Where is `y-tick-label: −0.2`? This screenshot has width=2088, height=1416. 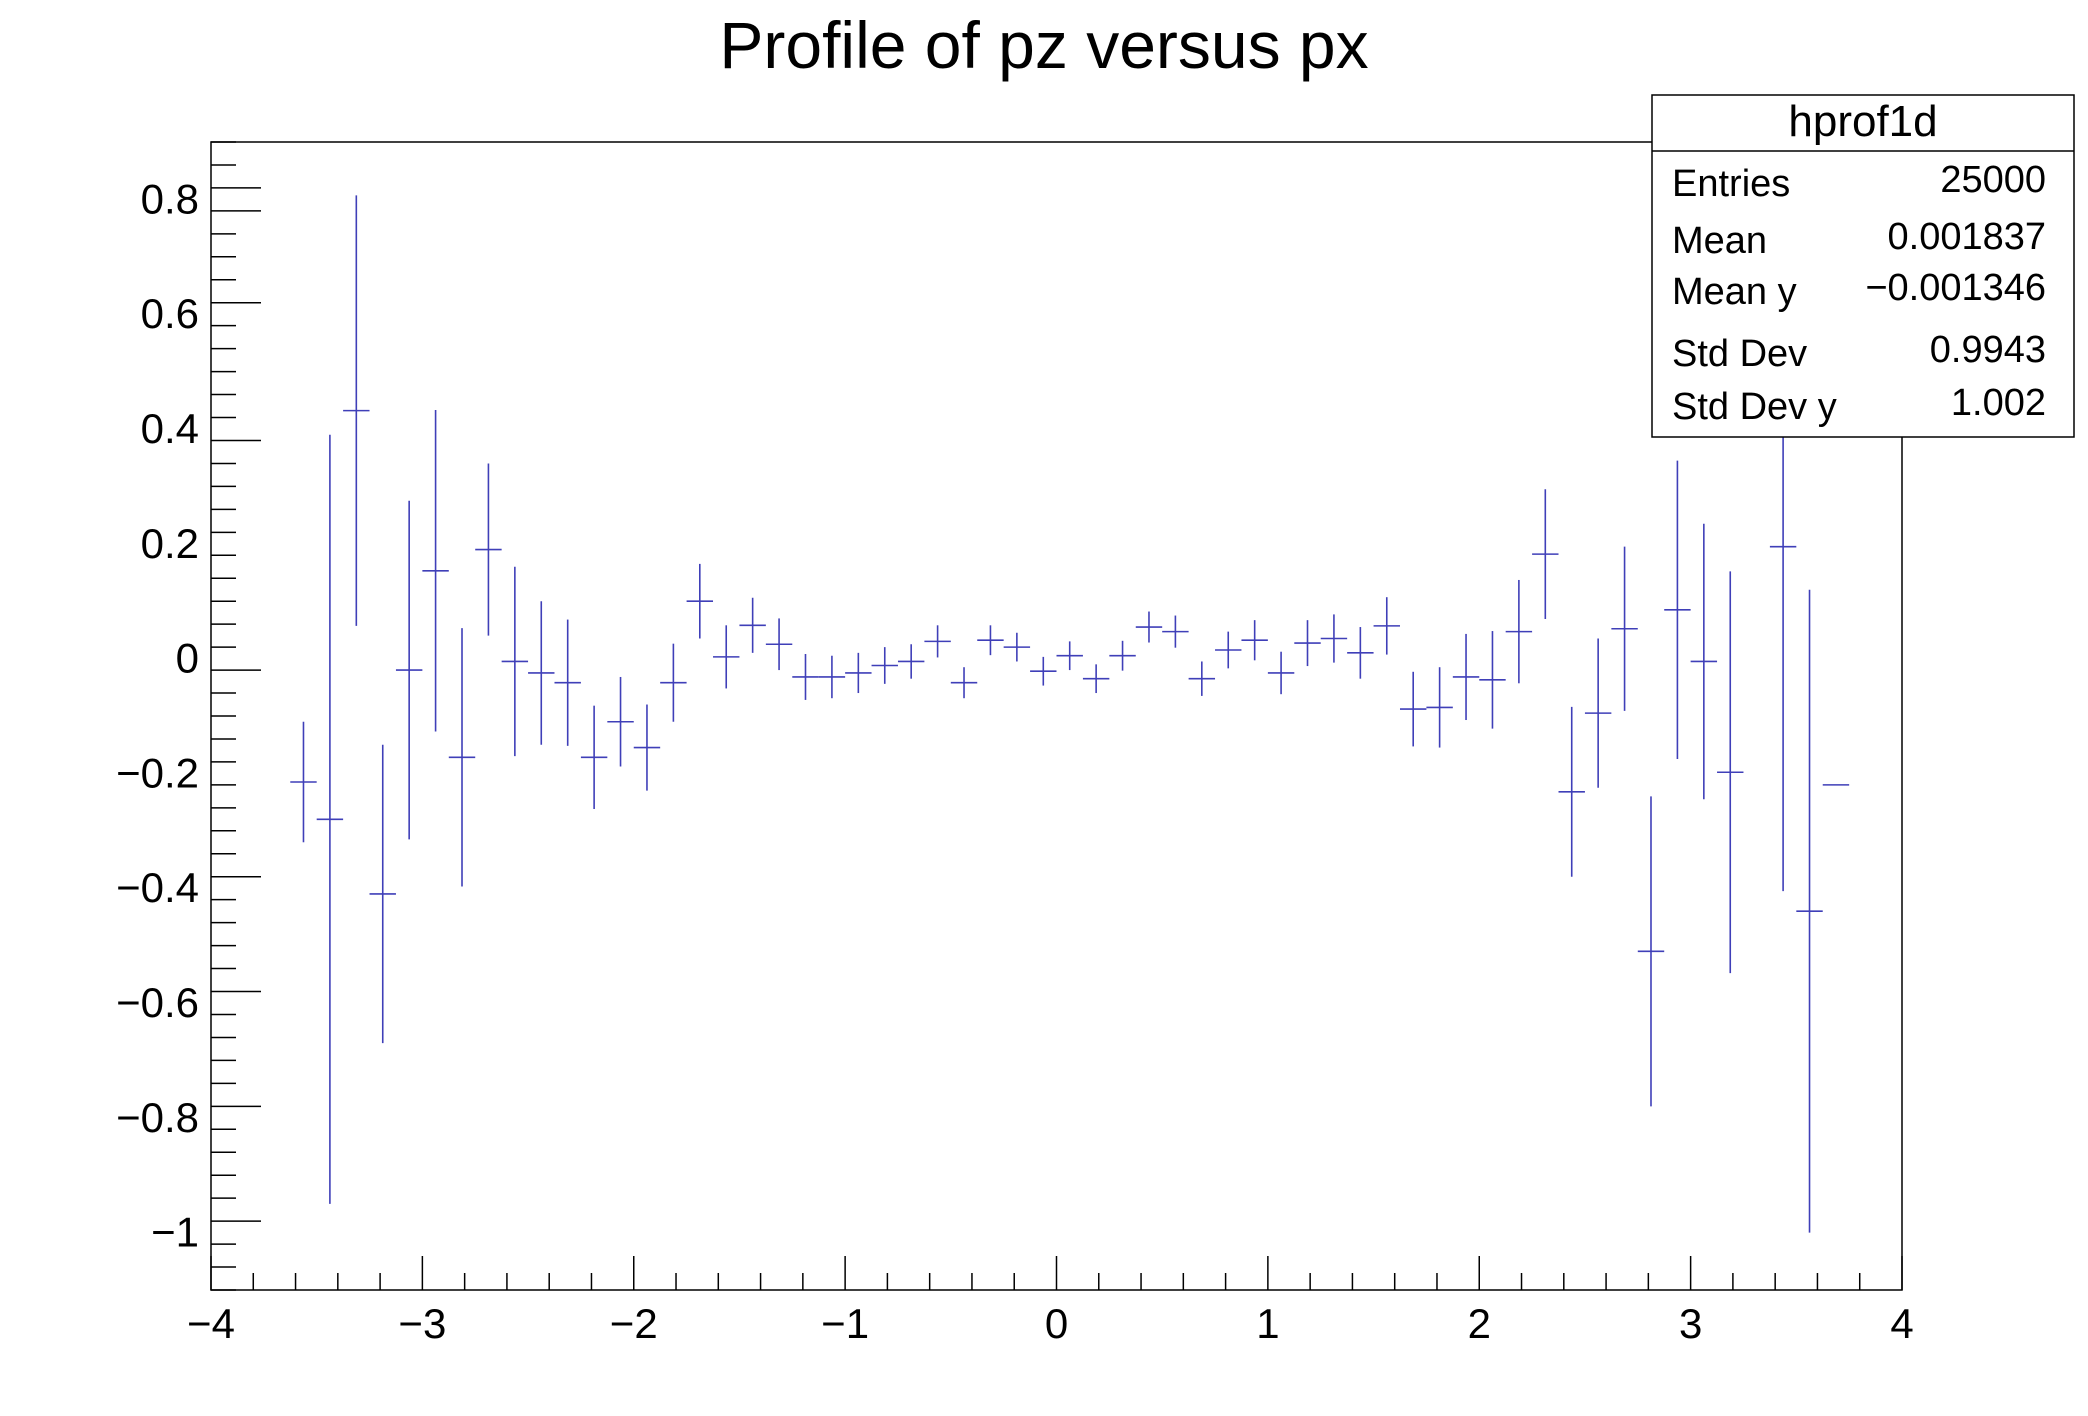
y-tick-label: −0.2 is located at coordinates (157, 772).